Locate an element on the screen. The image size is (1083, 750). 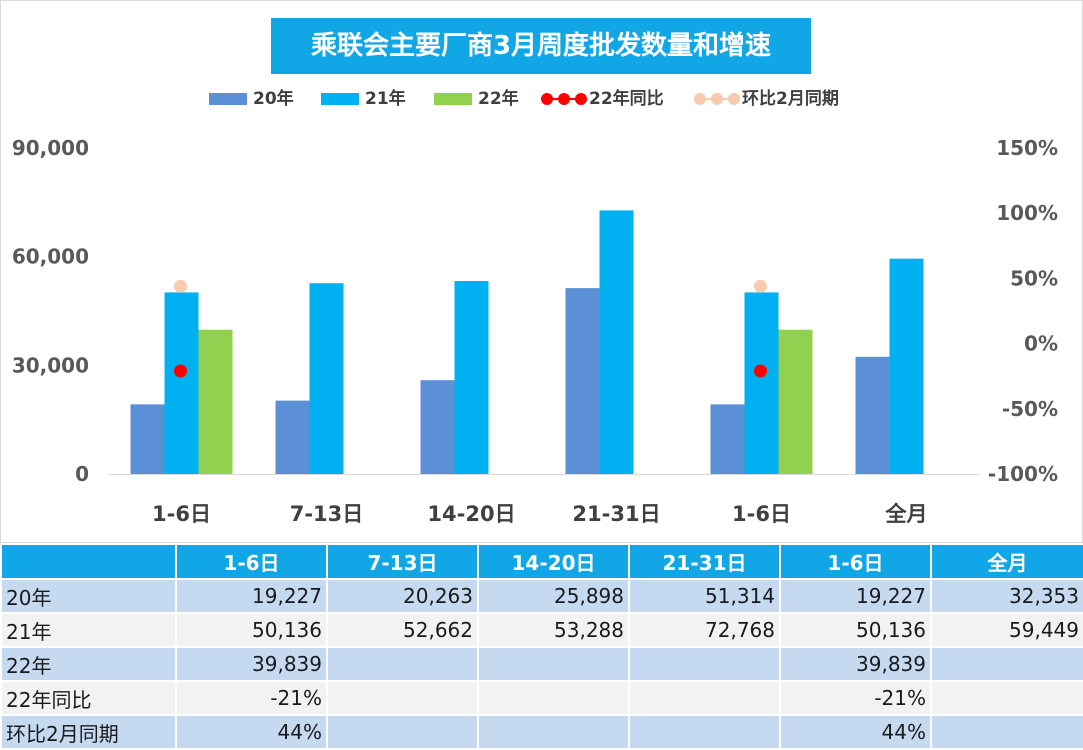
legend-item-mom: 环比2月同期 is located at coordinates (766, 99).